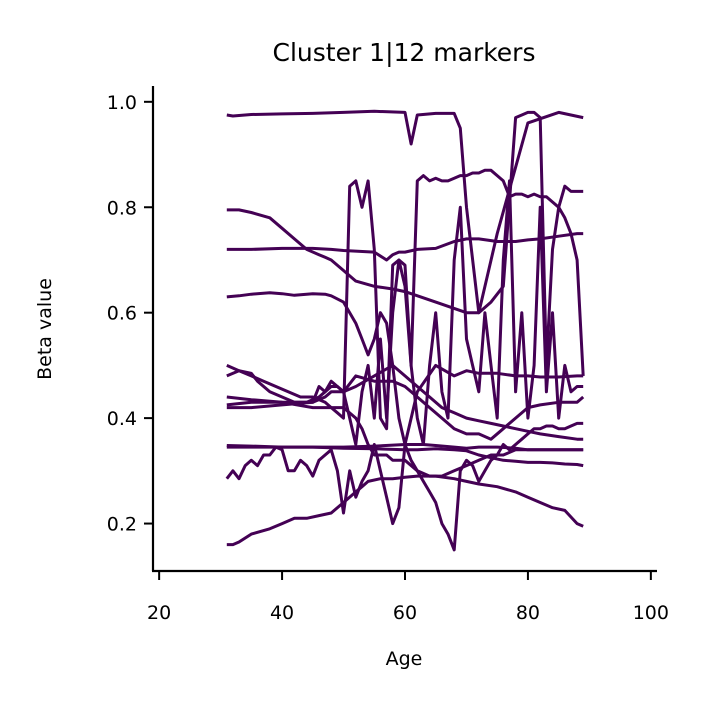  I want to click on y-axis-label: Beta value, so click(45, 329).